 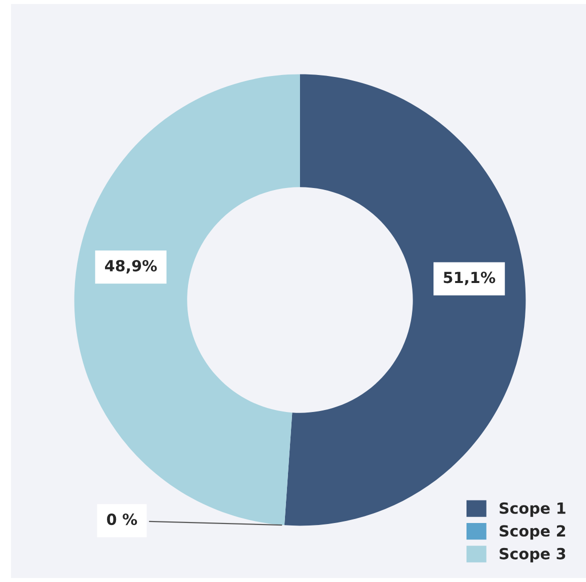 What do you see at coordinates (533, 509) in the screenshot?
I see `legend-label: Scope 1` at bounding box center [533, 509].